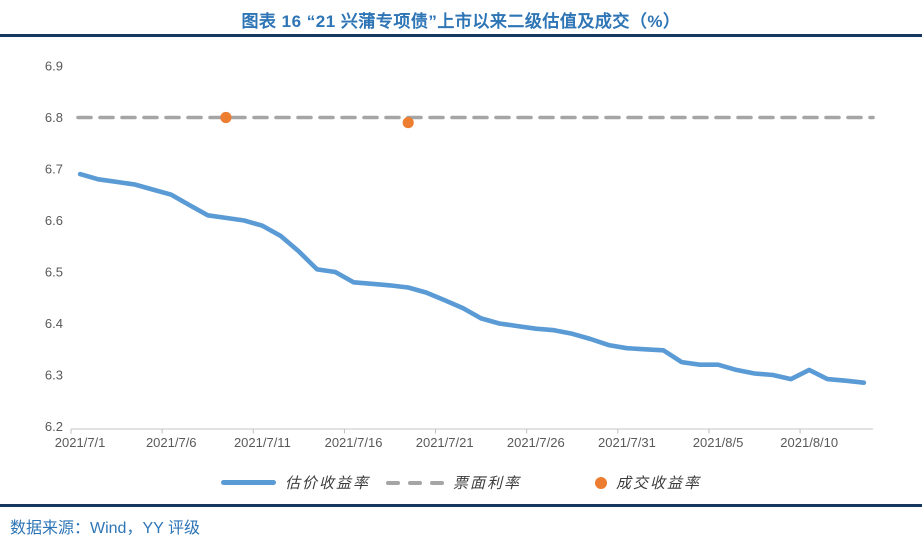 This screenshot has height=545, width=922. What do you see at coordinates (659, 483) in the screenshot?
I see `legend-label-trade-yield: 成交收益率` at bounding box center [659, 483].